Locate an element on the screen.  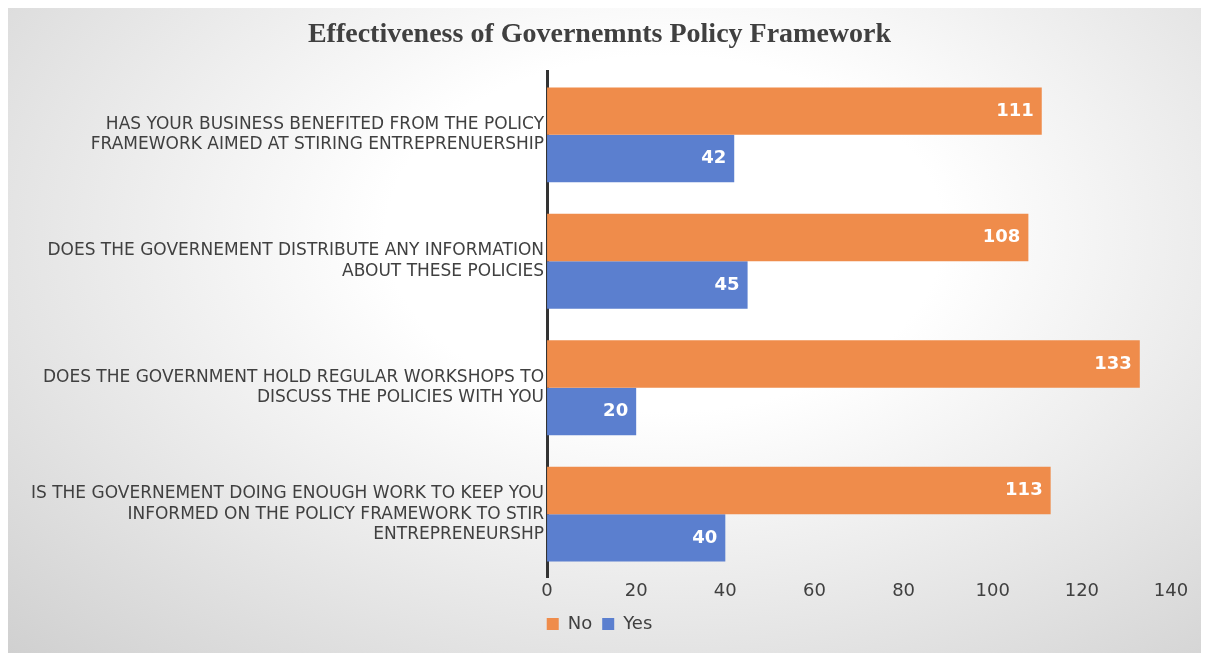
data-label: 133 is located at coordinates (1113, 362).